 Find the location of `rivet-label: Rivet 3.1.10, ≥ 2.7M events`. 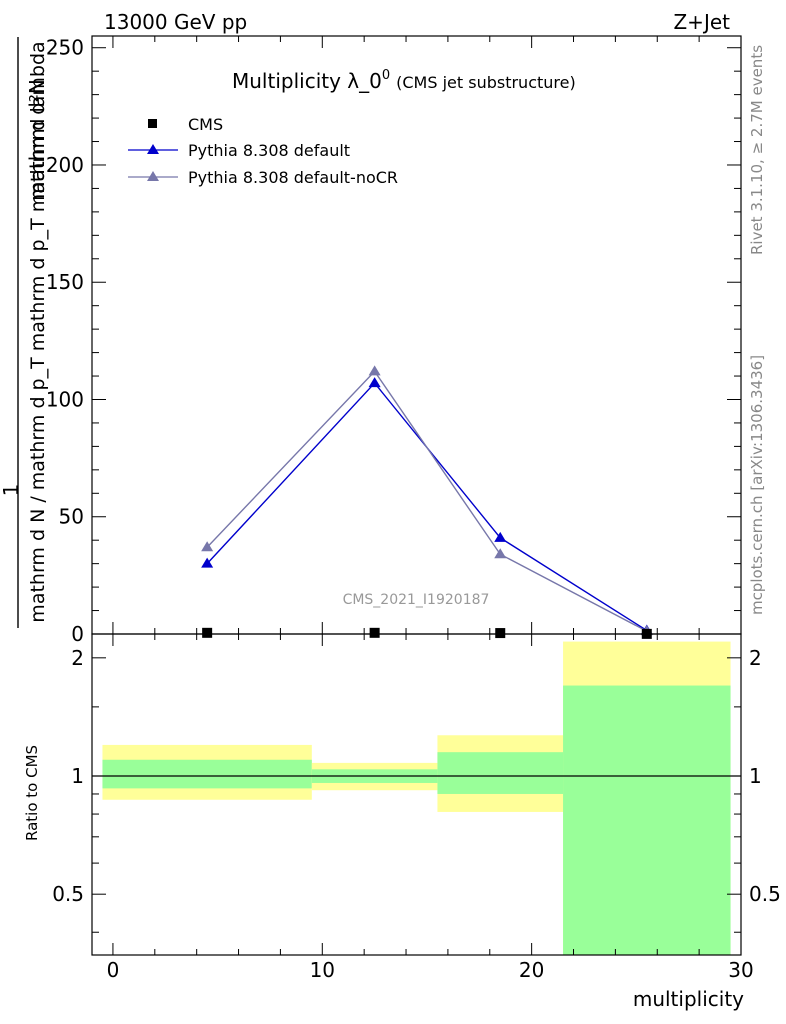

rivet-label: Rivet 3.1.10, ≥ 2.7M events is located at coordinates (757, 150).